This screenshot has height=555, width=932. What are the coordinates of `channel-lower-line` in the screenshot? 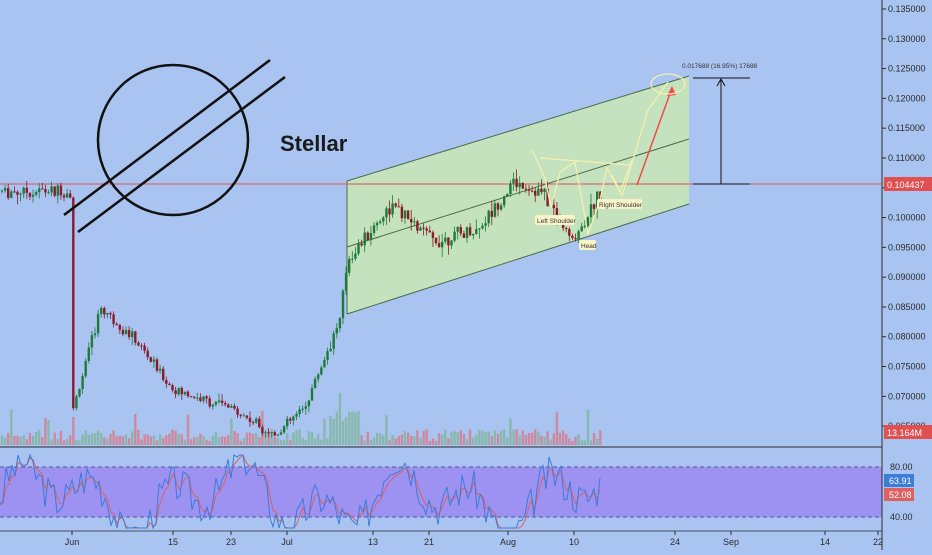 It's located at (518, 259).